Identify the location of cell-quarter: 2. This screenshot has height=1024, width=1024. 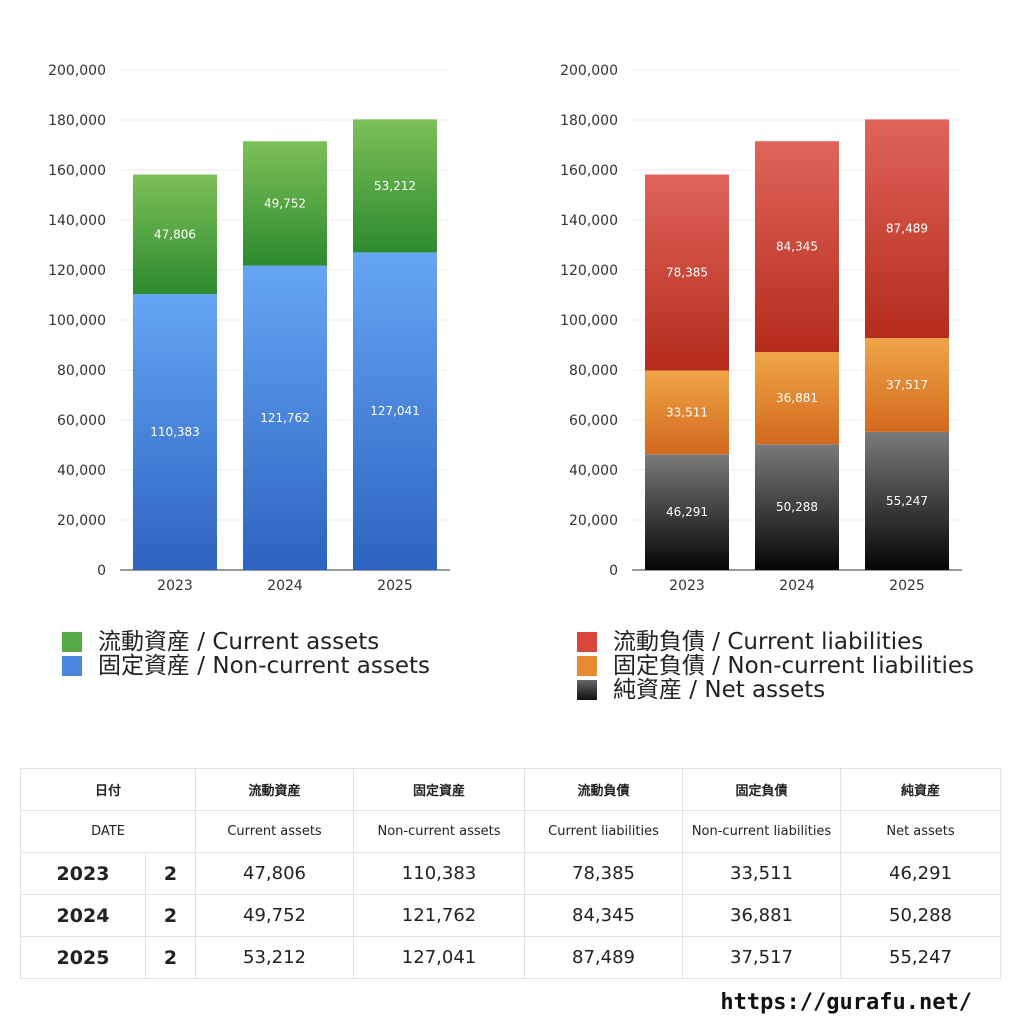
(170, 873).